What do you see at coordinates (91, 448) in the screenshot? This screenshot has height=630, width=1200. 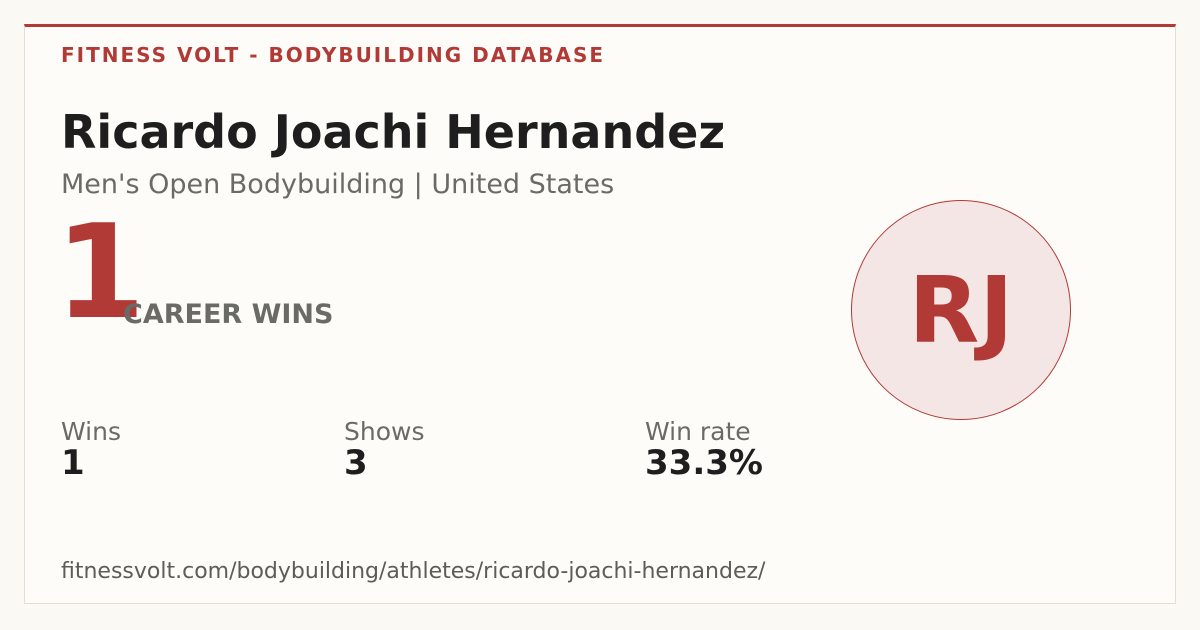 I see `stat: Wins 1` at bounding box center [91, 448].